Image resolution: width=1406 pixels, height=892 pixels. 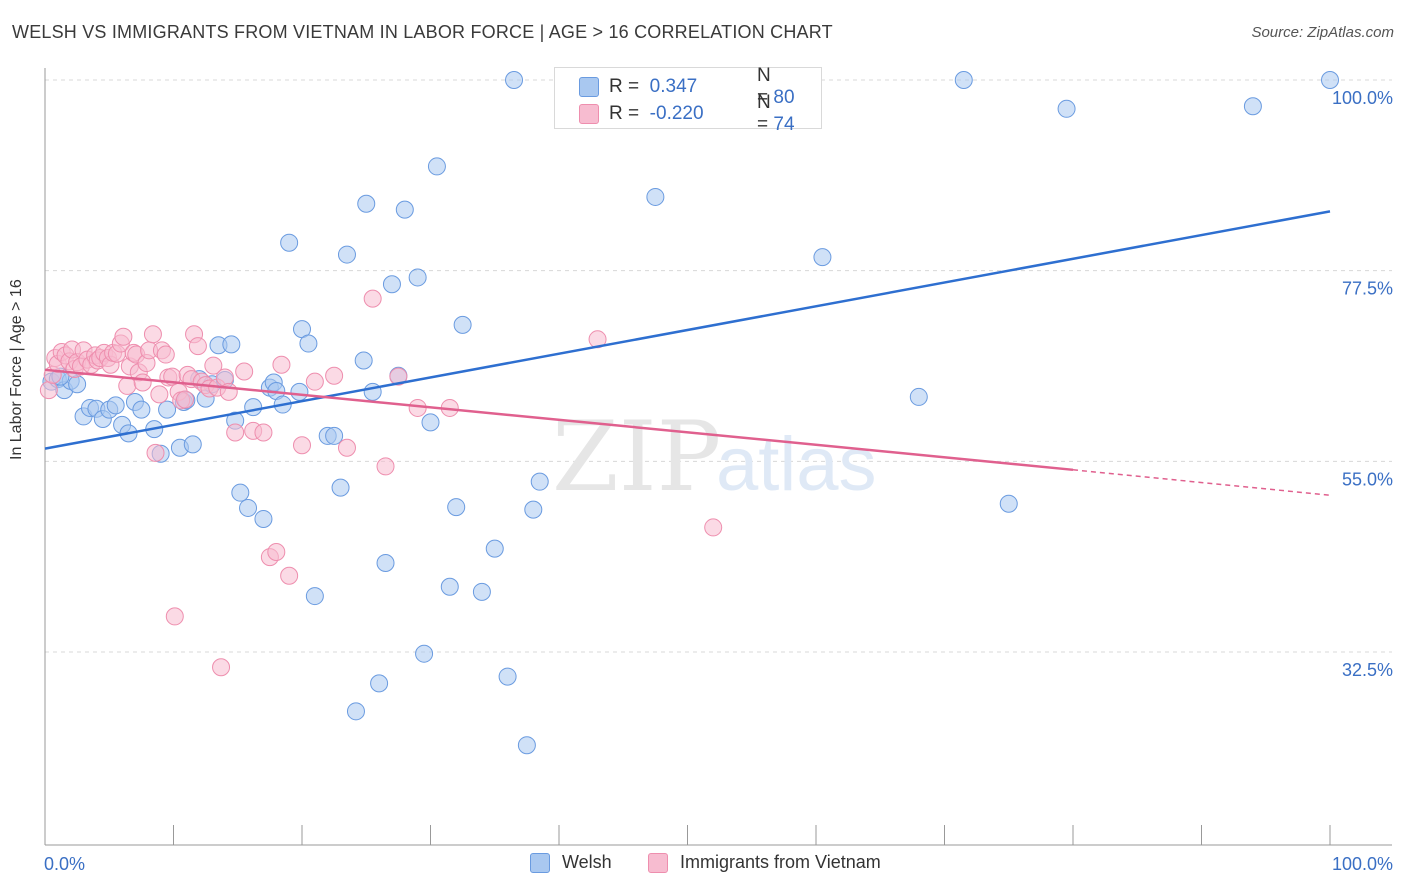 What do you see at coordinates (796, 464) in the screenshot?
I see `watermark-atlas: atlas` at bounding box center [796, 464].